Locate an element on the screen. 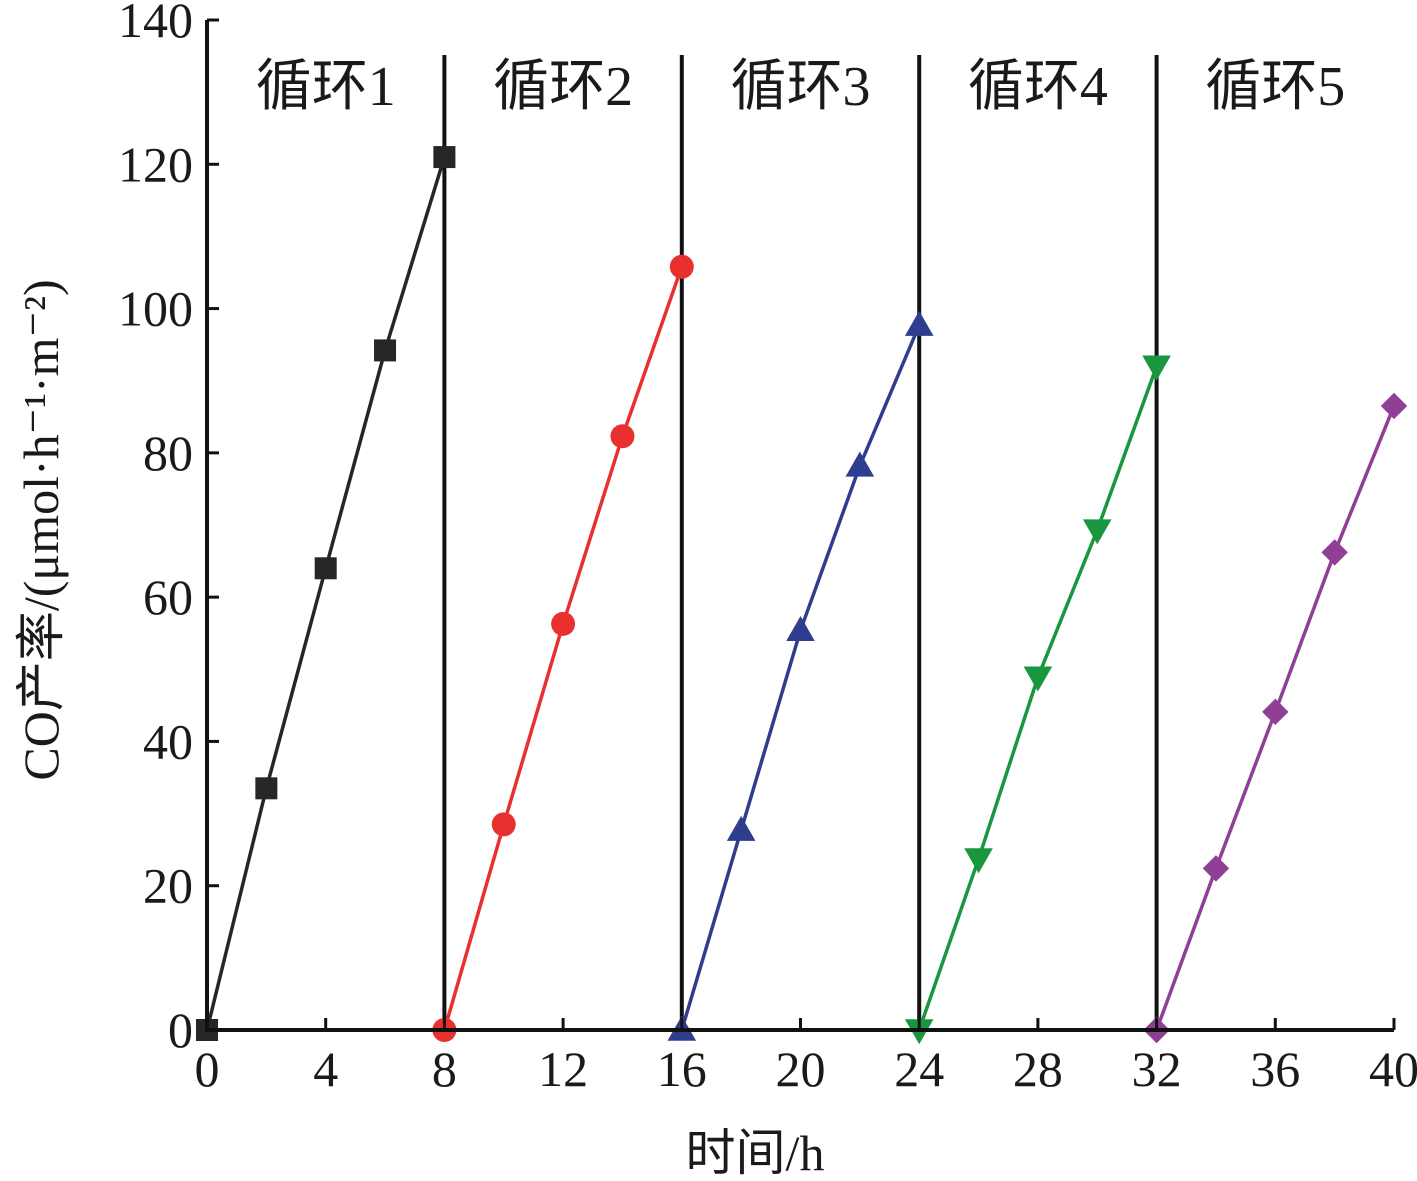  cycle-label: 循环3 is located at coordinates (801, 87).